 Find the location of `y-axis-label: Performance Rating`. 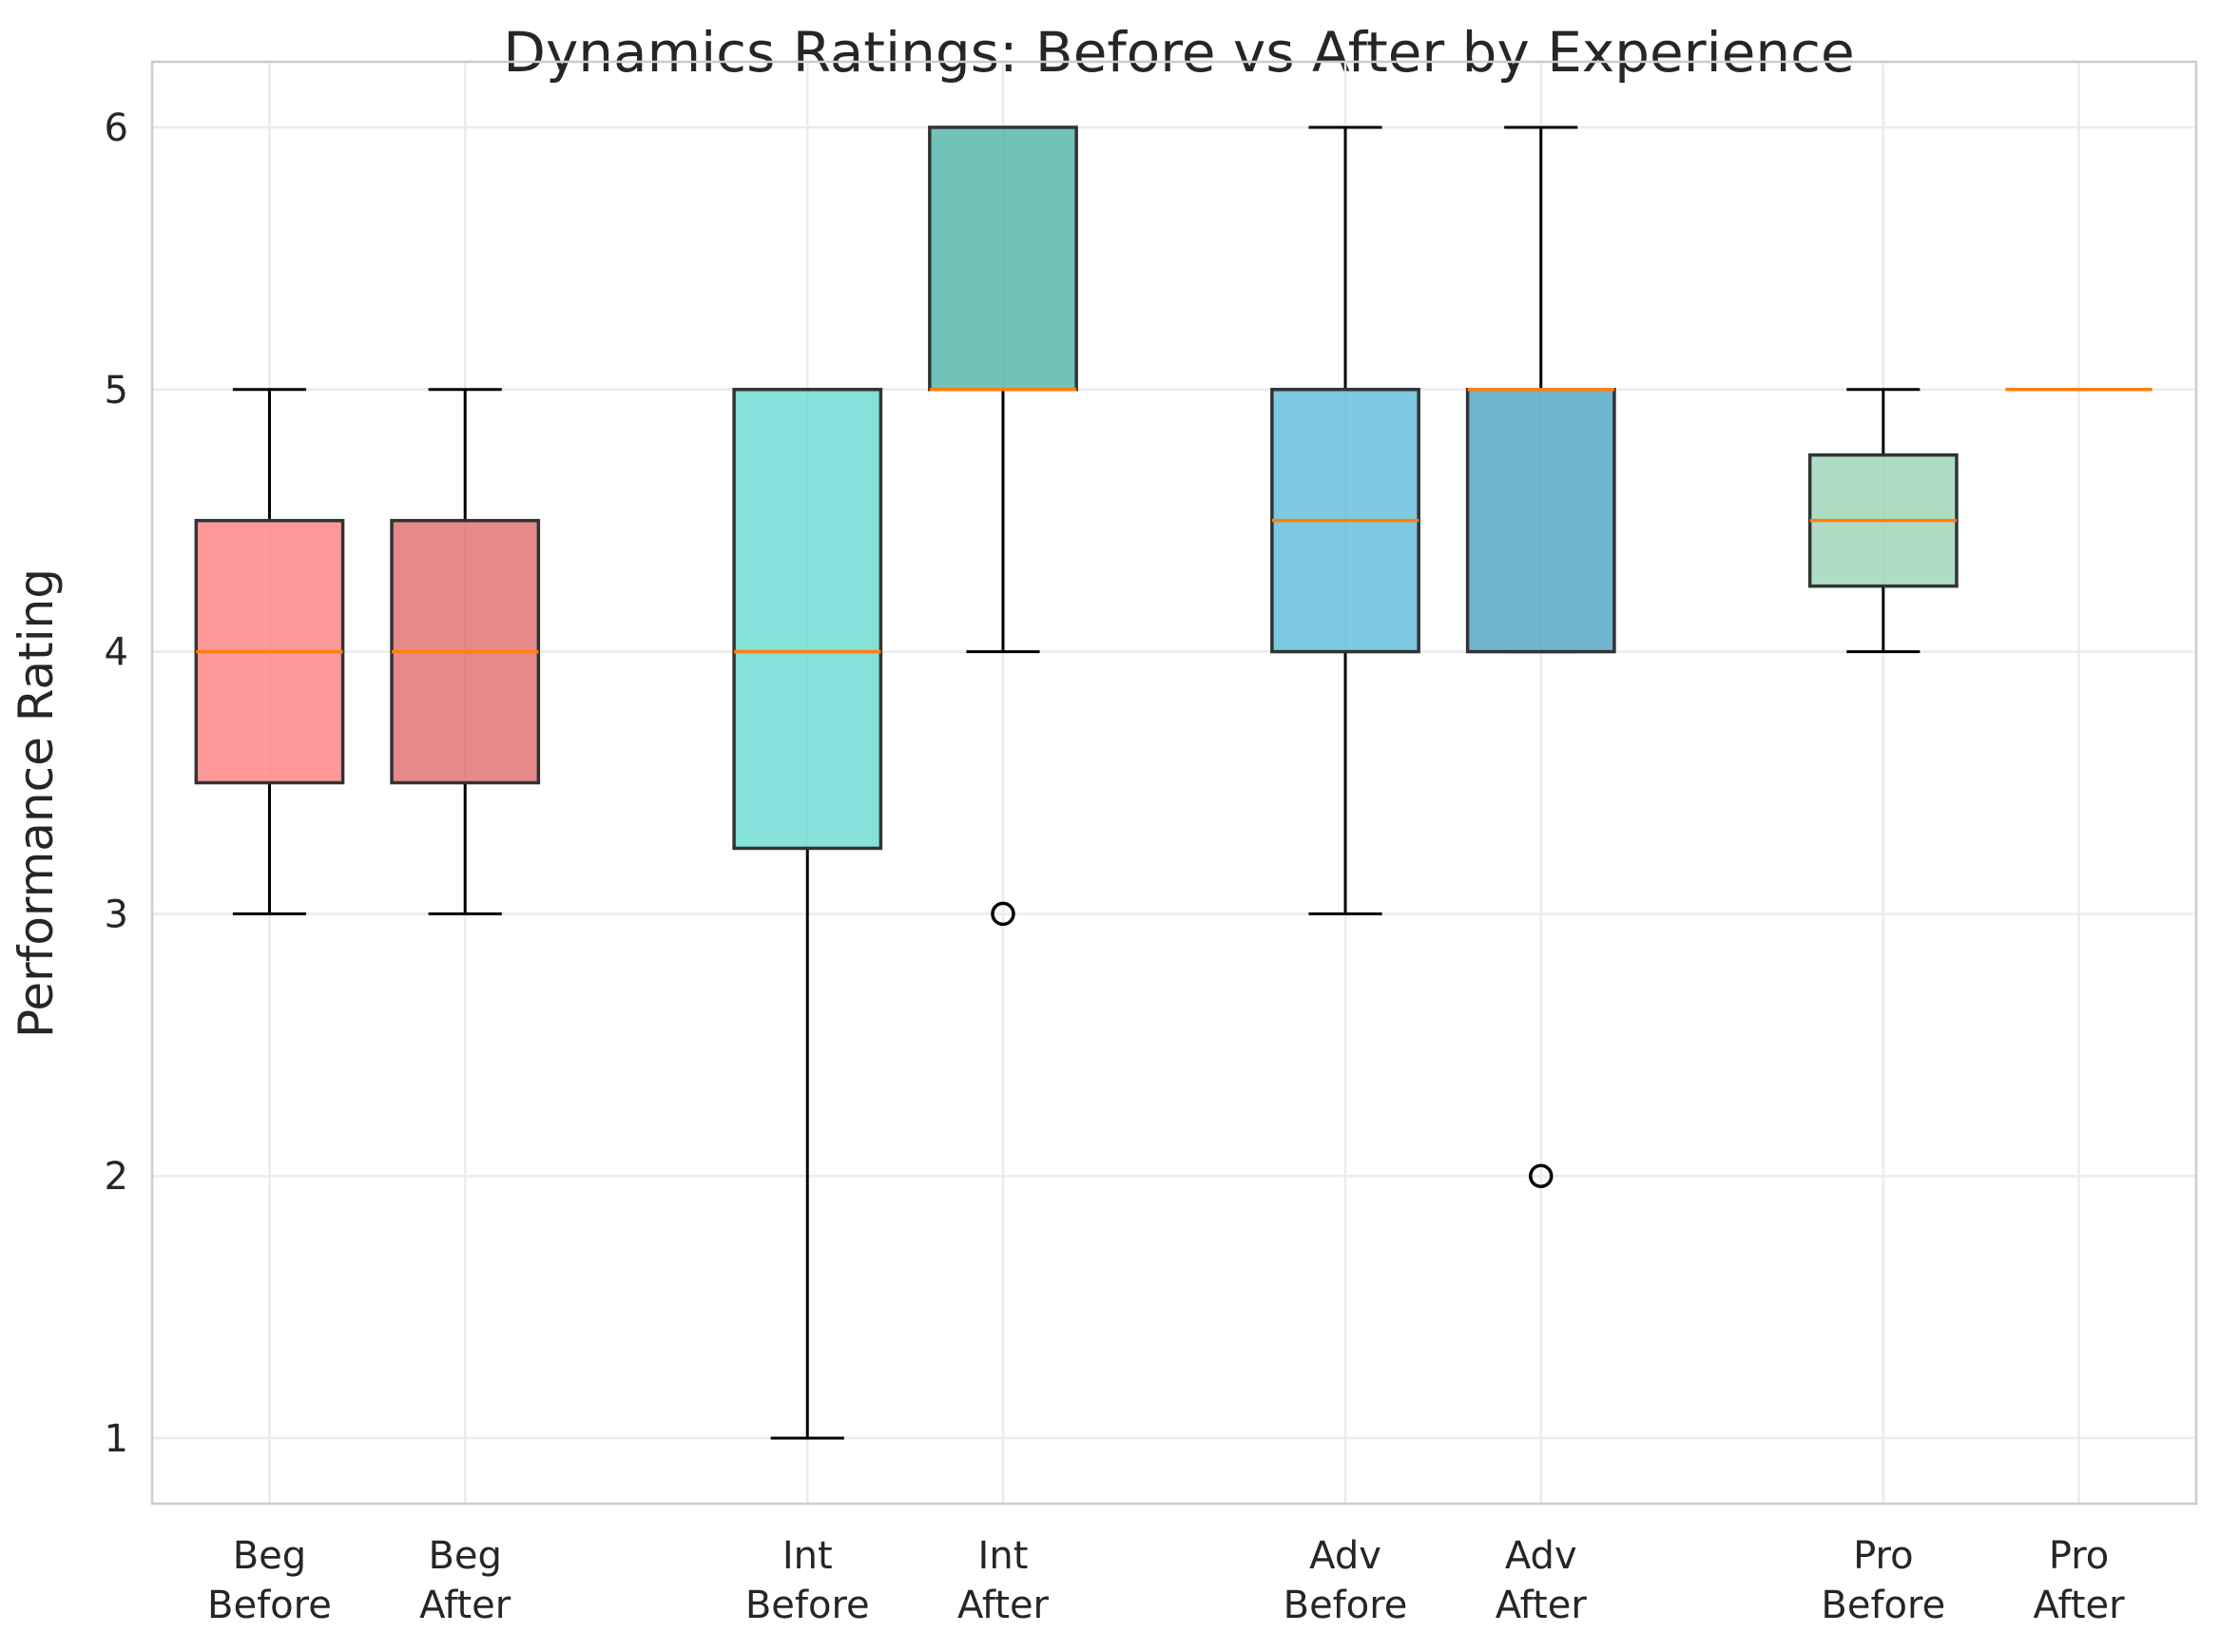

y-axis-label: Performance Rating is located at coordinates (36, 803).